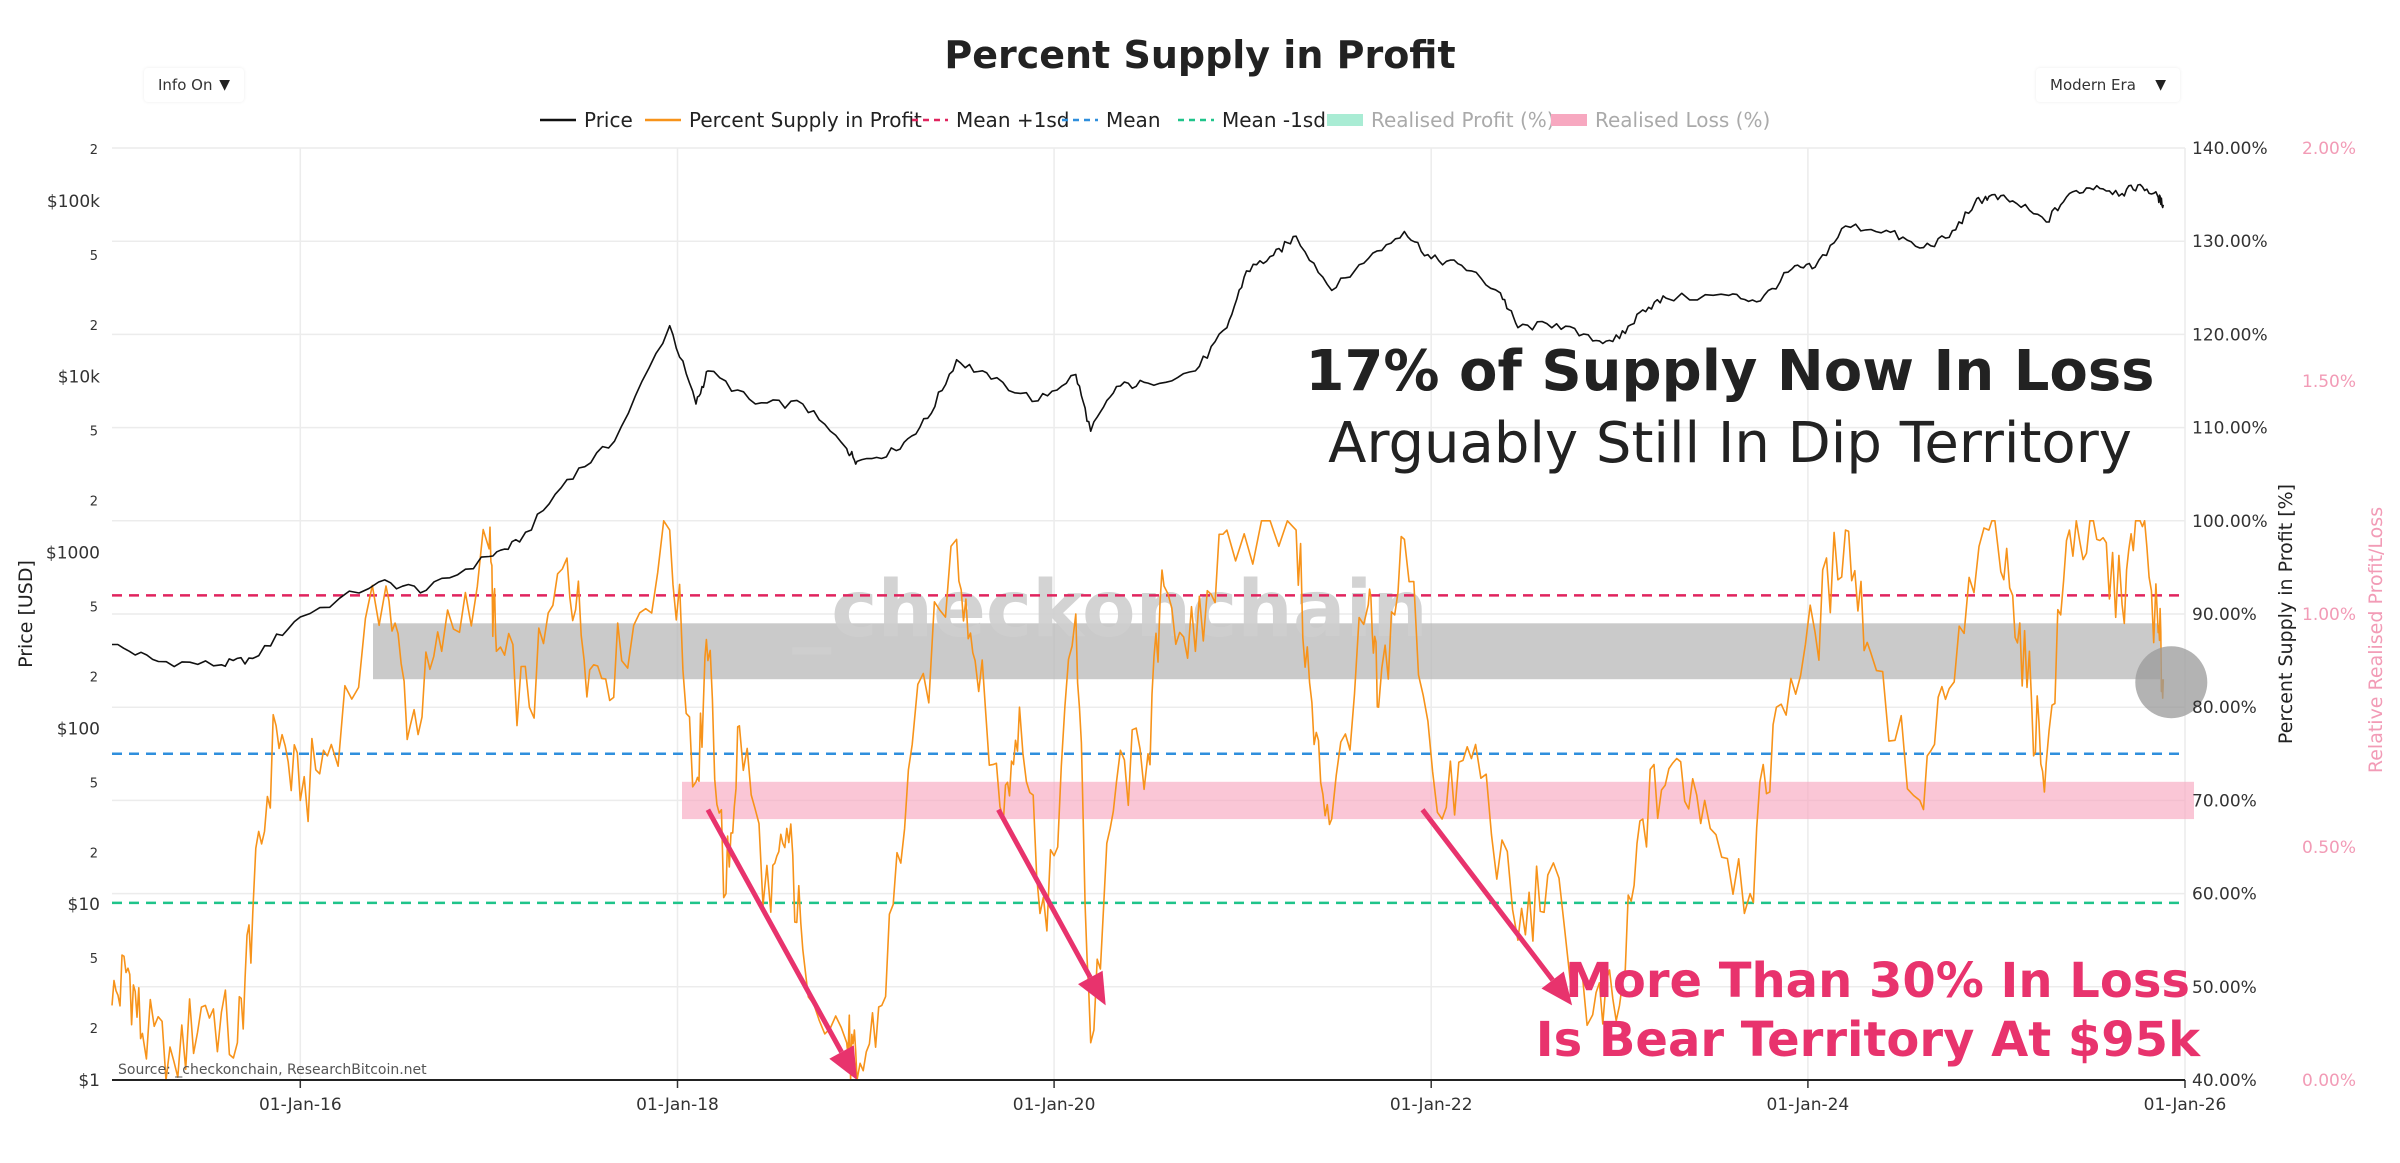 This screenshot has width=2400, height=1163. I want to click on right-tick-label: 140.00%, so click(2230, 149).